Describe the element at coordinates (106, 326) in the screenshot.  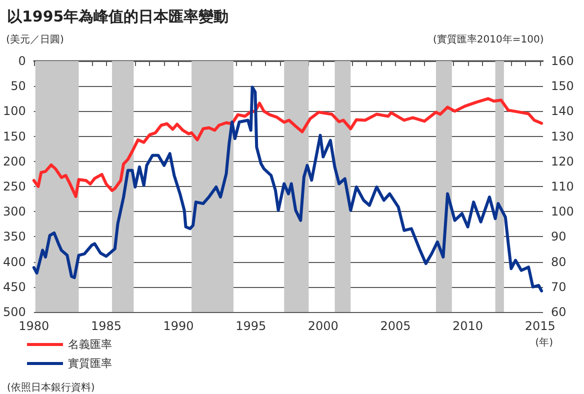
I see `x-tick-label: 1985` at that location.